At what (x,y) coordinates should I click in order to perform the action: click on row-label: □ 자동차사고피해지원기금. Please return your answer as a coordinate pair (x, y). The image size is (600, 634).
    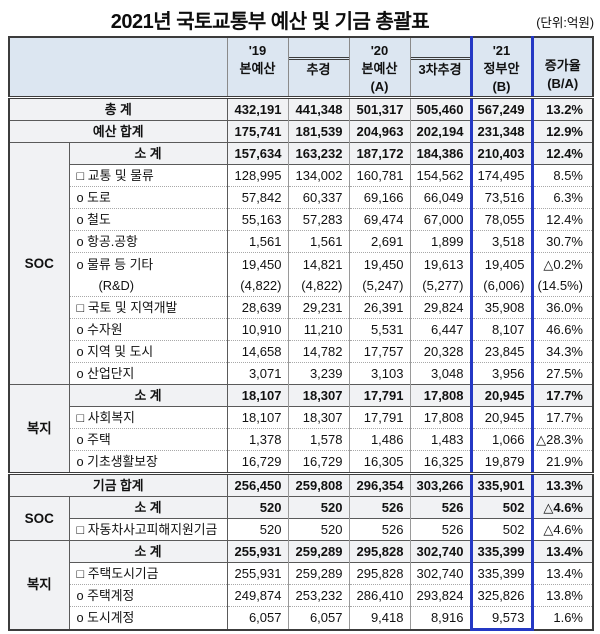
    Looking at the image, I should click on (148, 529).